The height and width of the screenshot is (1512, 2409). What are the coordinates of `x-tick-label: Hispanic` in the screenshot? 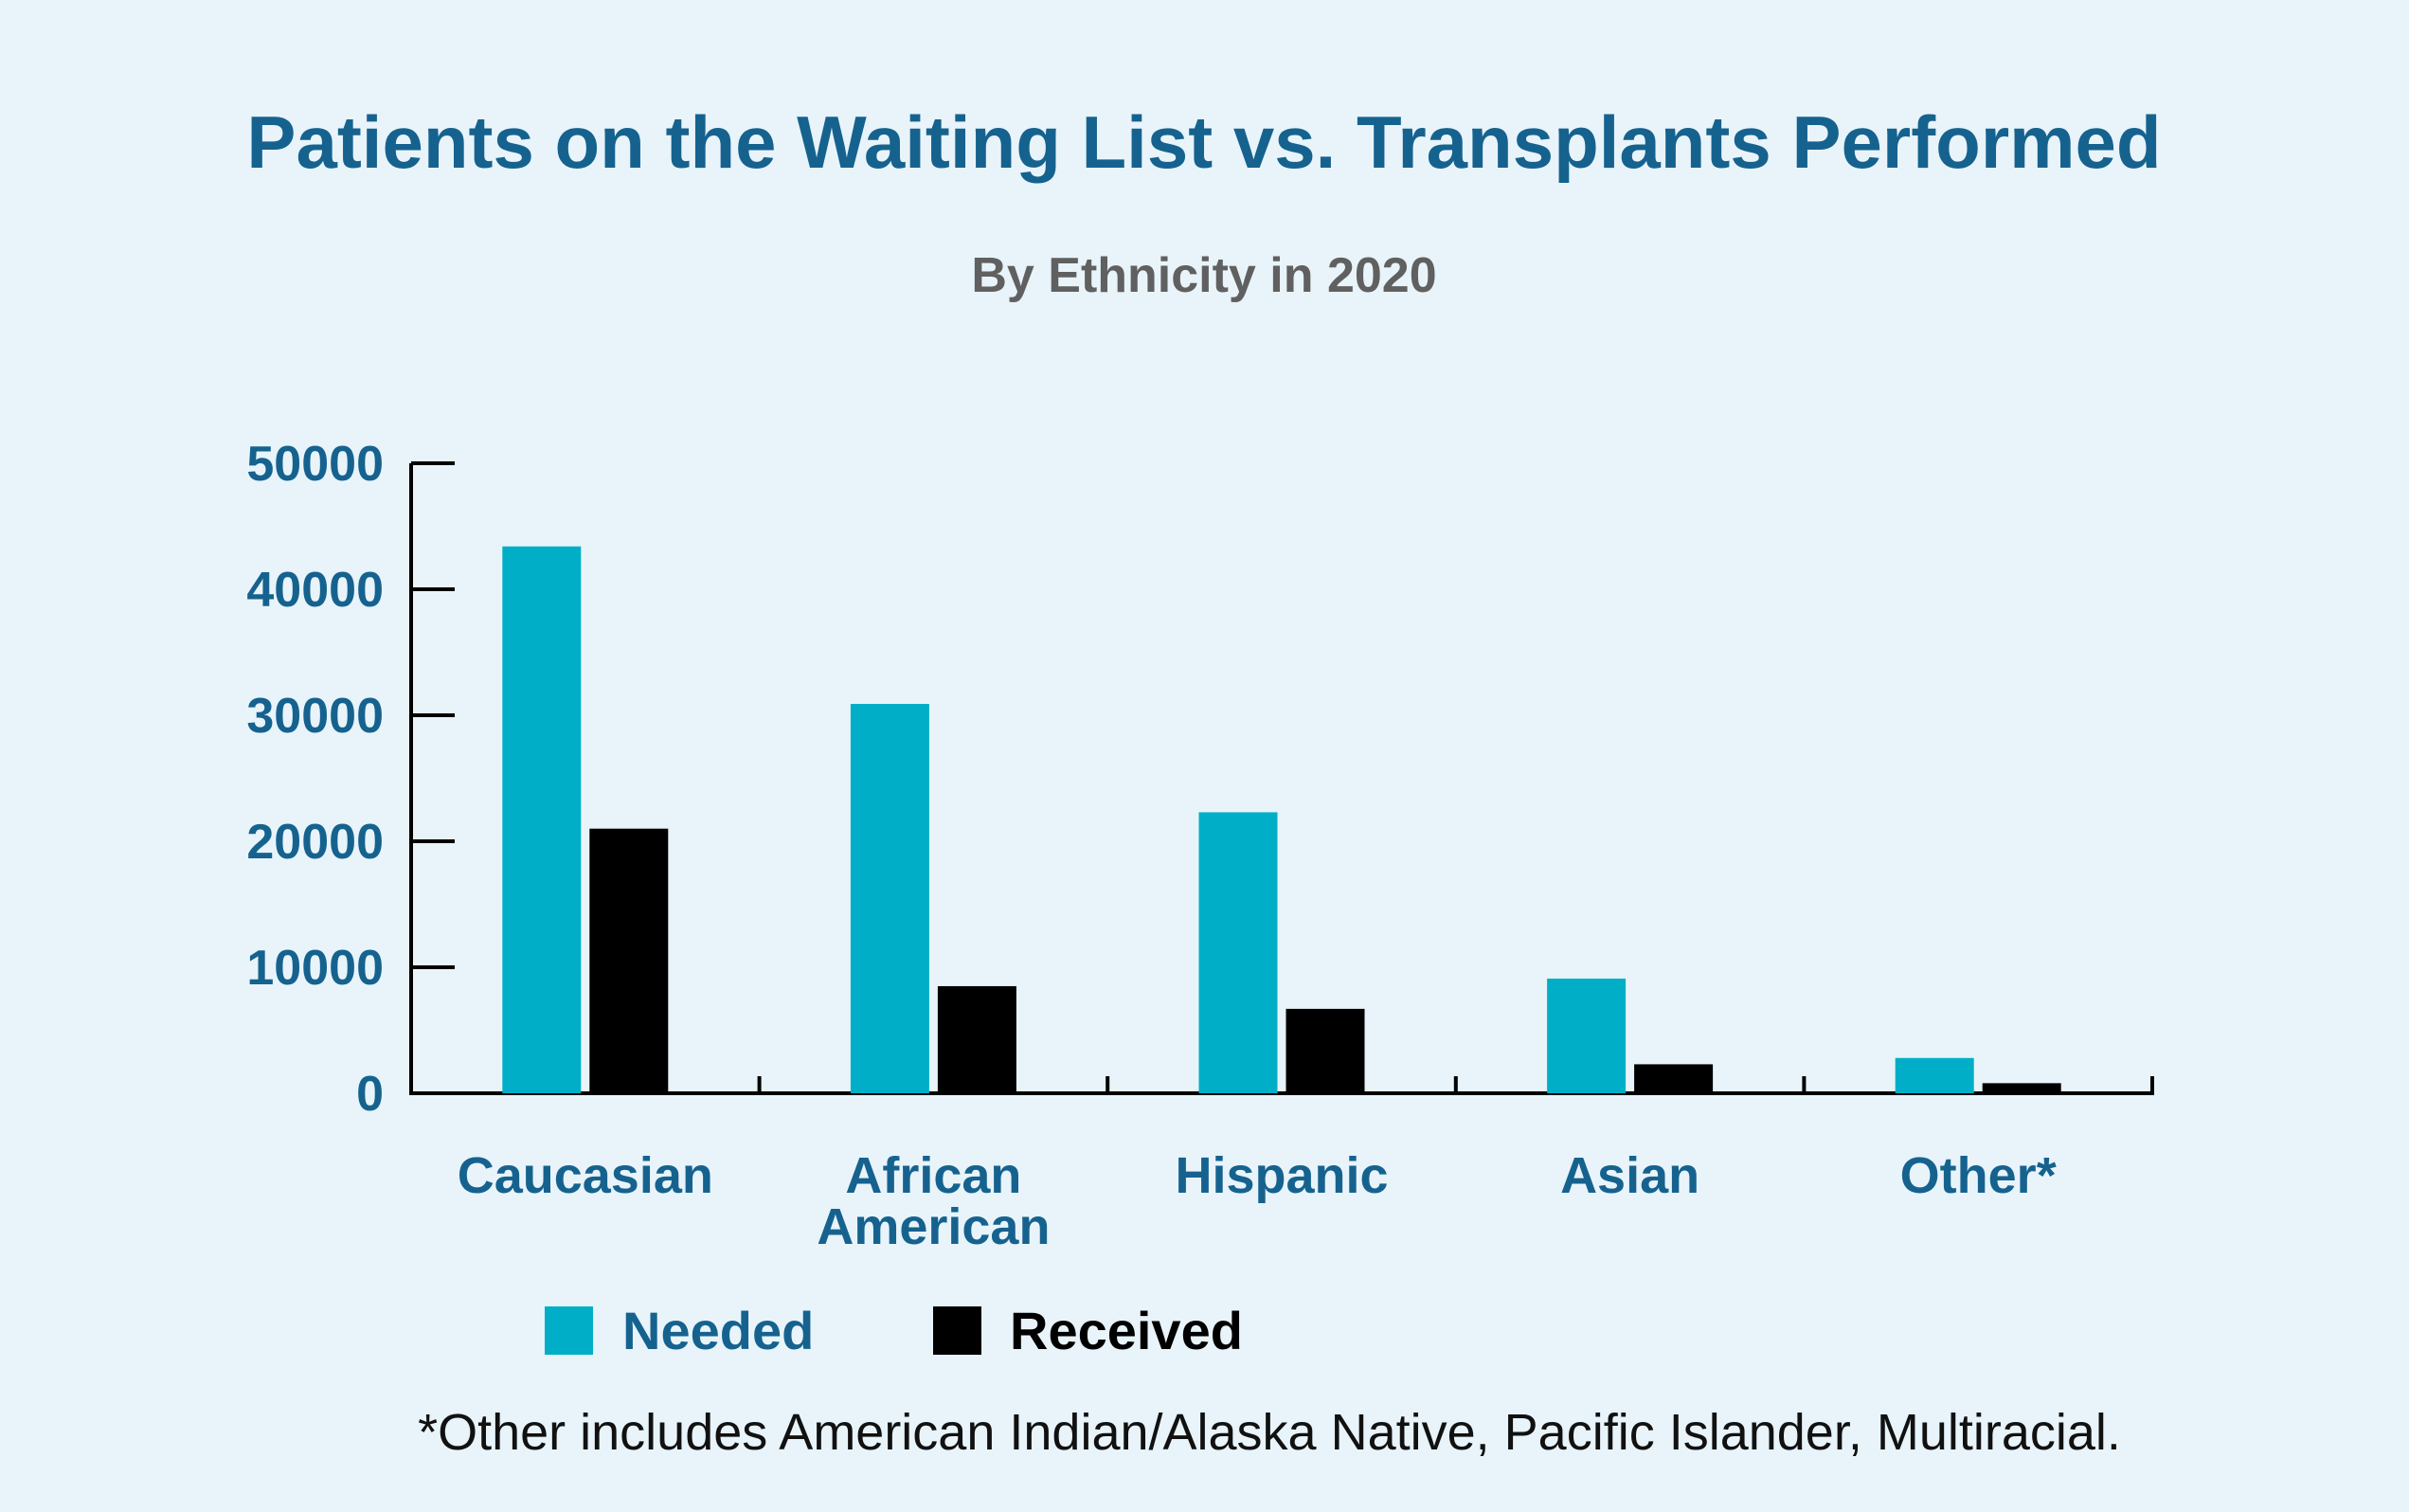 It's located at (1281, 1175).